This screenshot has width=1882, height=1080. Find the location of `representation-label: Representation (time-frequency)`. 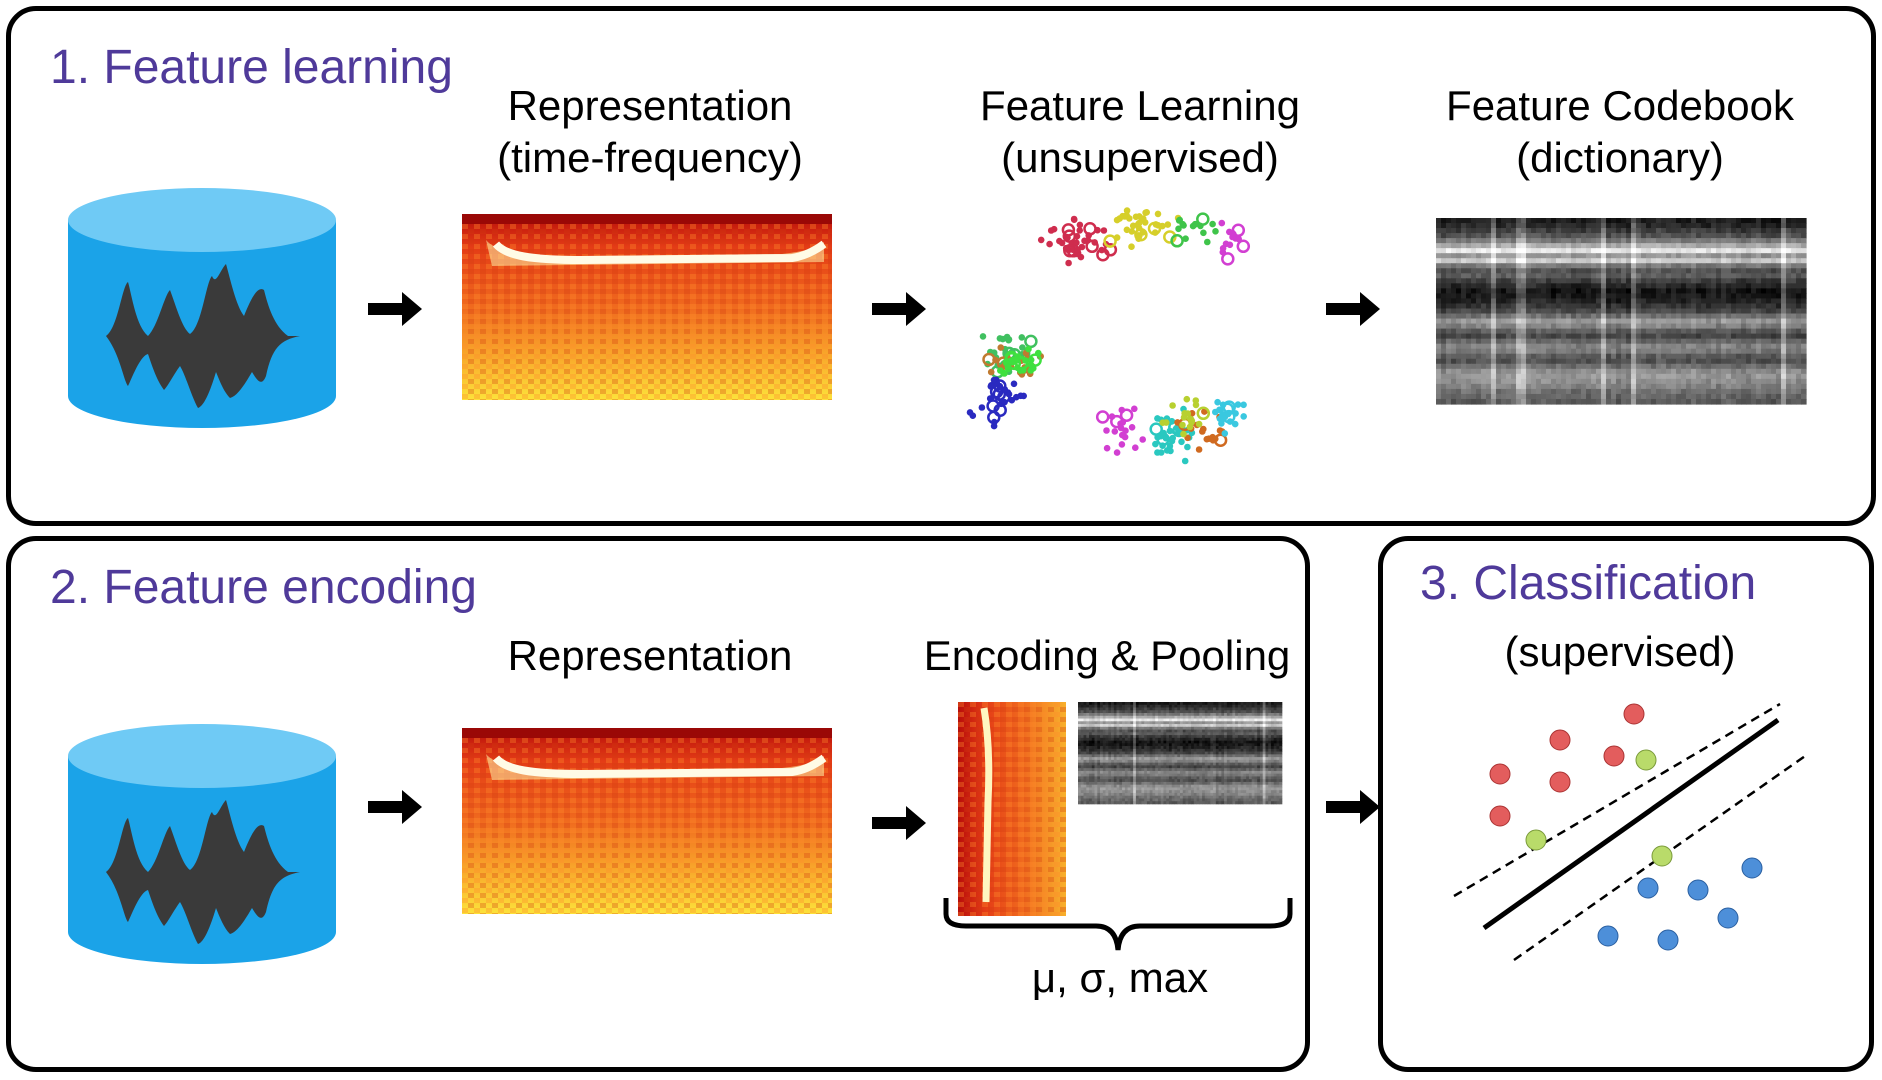

representation-label: Representation (time-frequency) is located at coordinates (650, 131).